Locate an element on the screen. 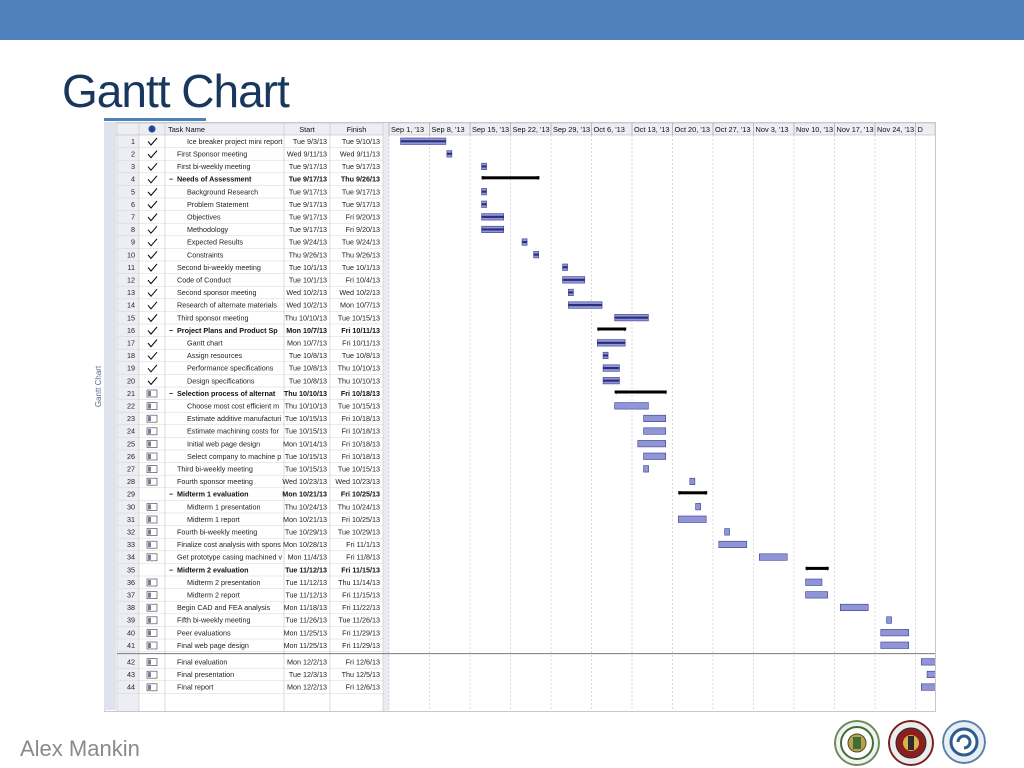  task-id: 13 is located at coordinates (131, 292).